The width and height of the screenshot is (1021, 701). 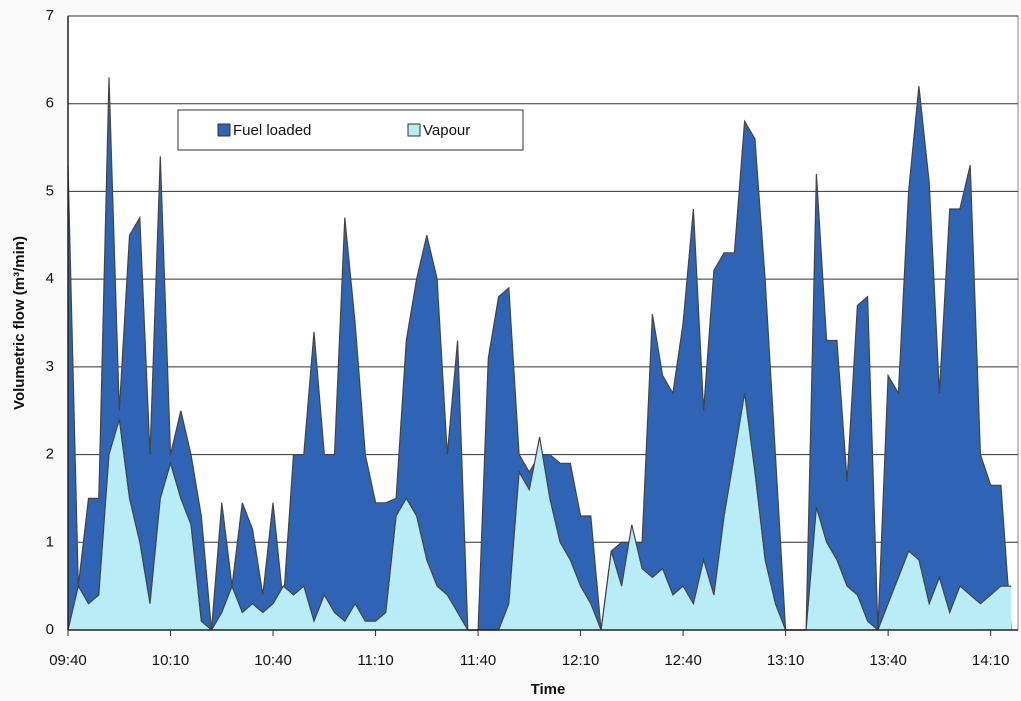 What do you see at coordinates (991, 660) in the screenshot?
I see `x-tick-label: 14:10` at bounding box center [991, 660].